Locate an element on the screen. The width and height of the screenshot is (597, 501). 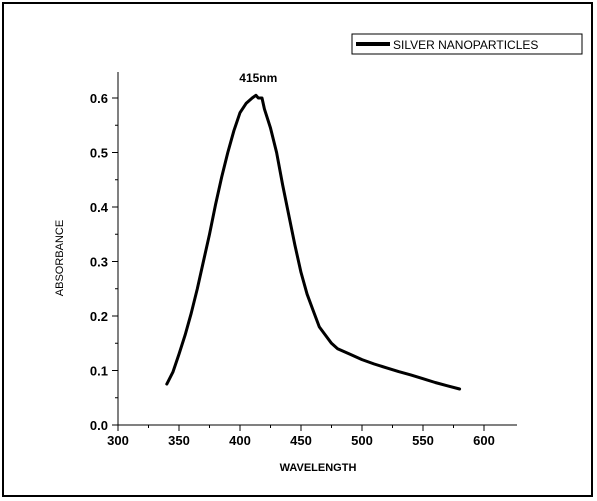
x-tick-label: 500 is located at coordinates (362, 440).